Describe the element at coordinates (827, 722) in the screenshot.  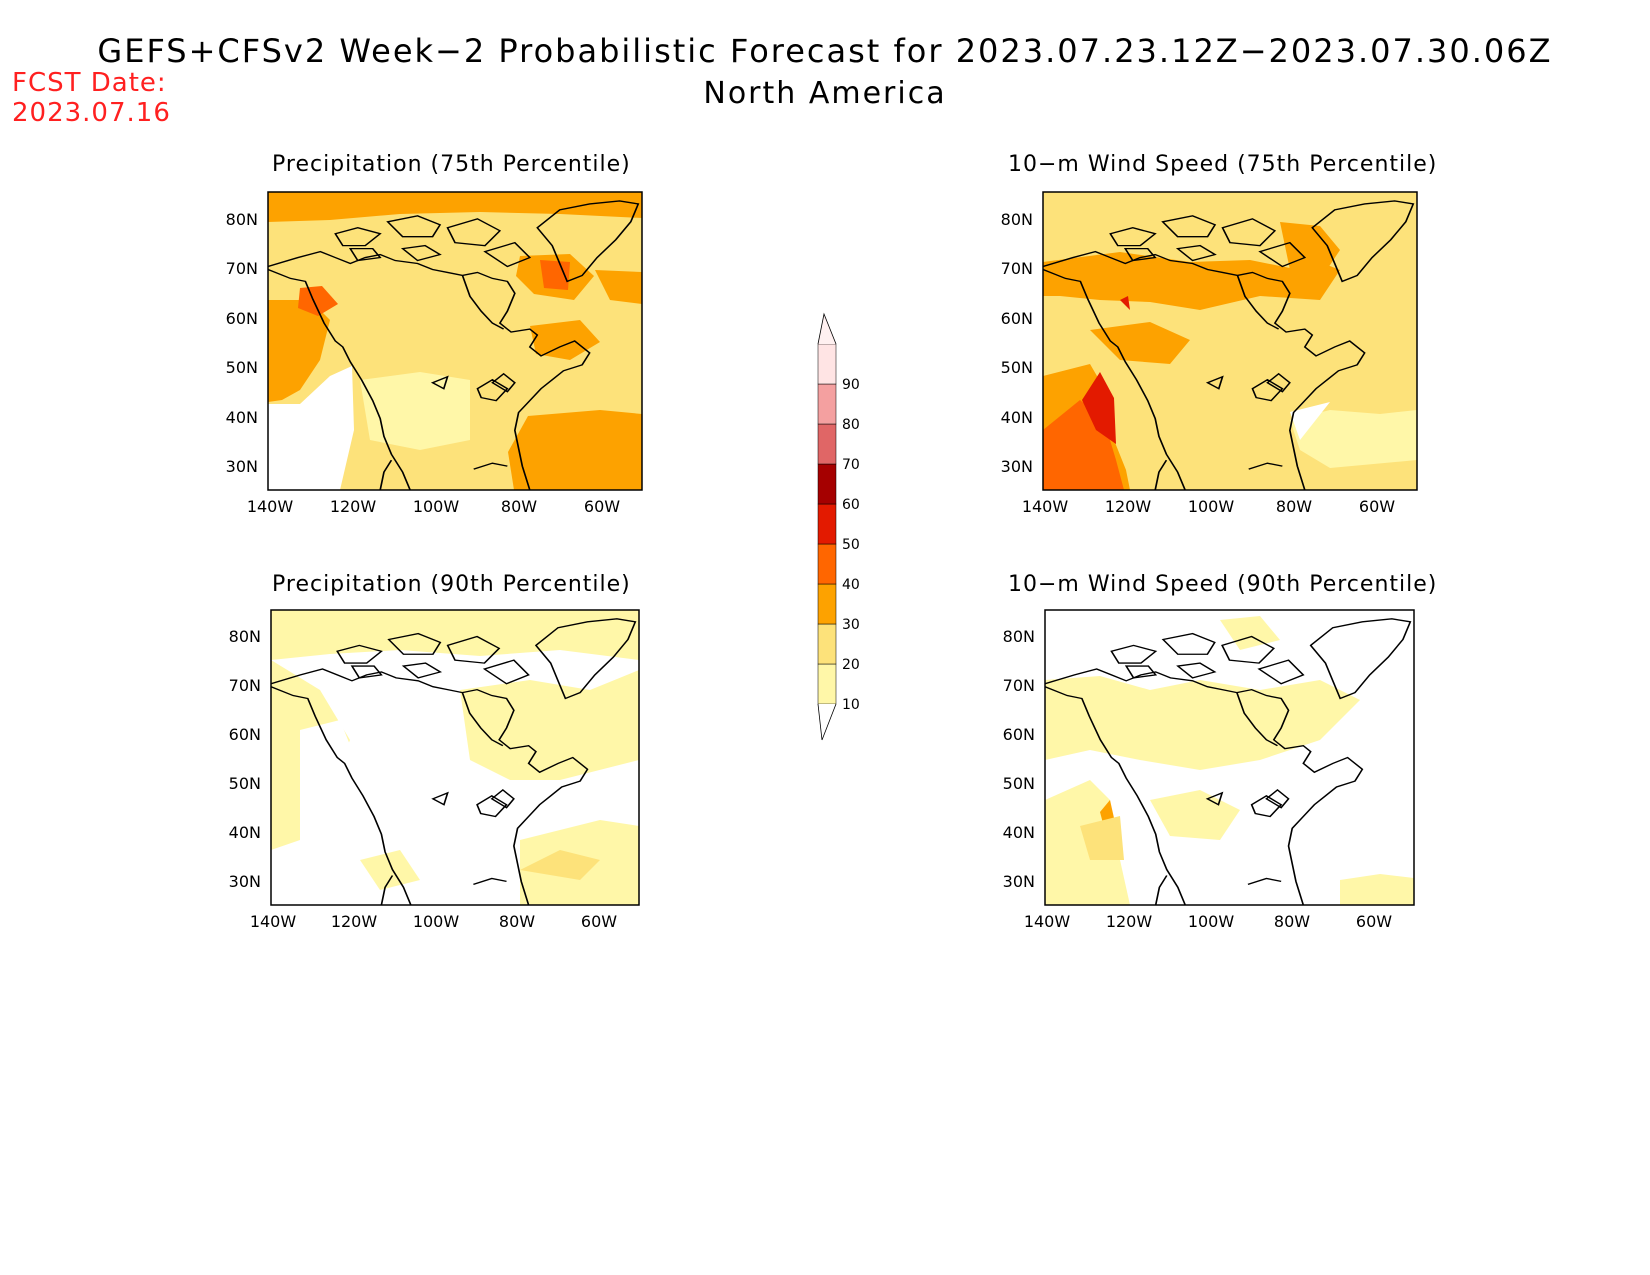
I see `colorbar-bottom-cap` at that location.